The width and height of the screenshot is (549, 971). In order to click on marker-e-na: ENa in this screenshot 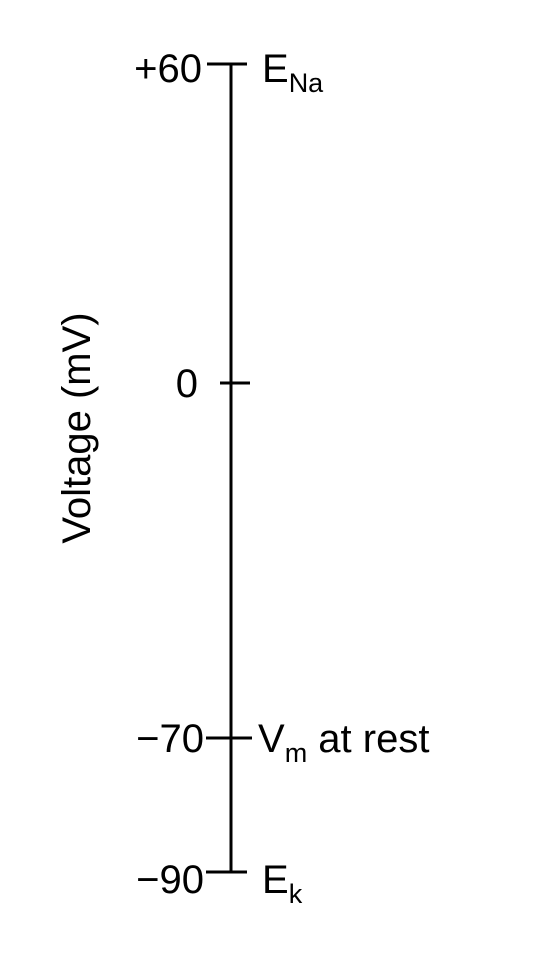, I will do `click(293, 72)`.